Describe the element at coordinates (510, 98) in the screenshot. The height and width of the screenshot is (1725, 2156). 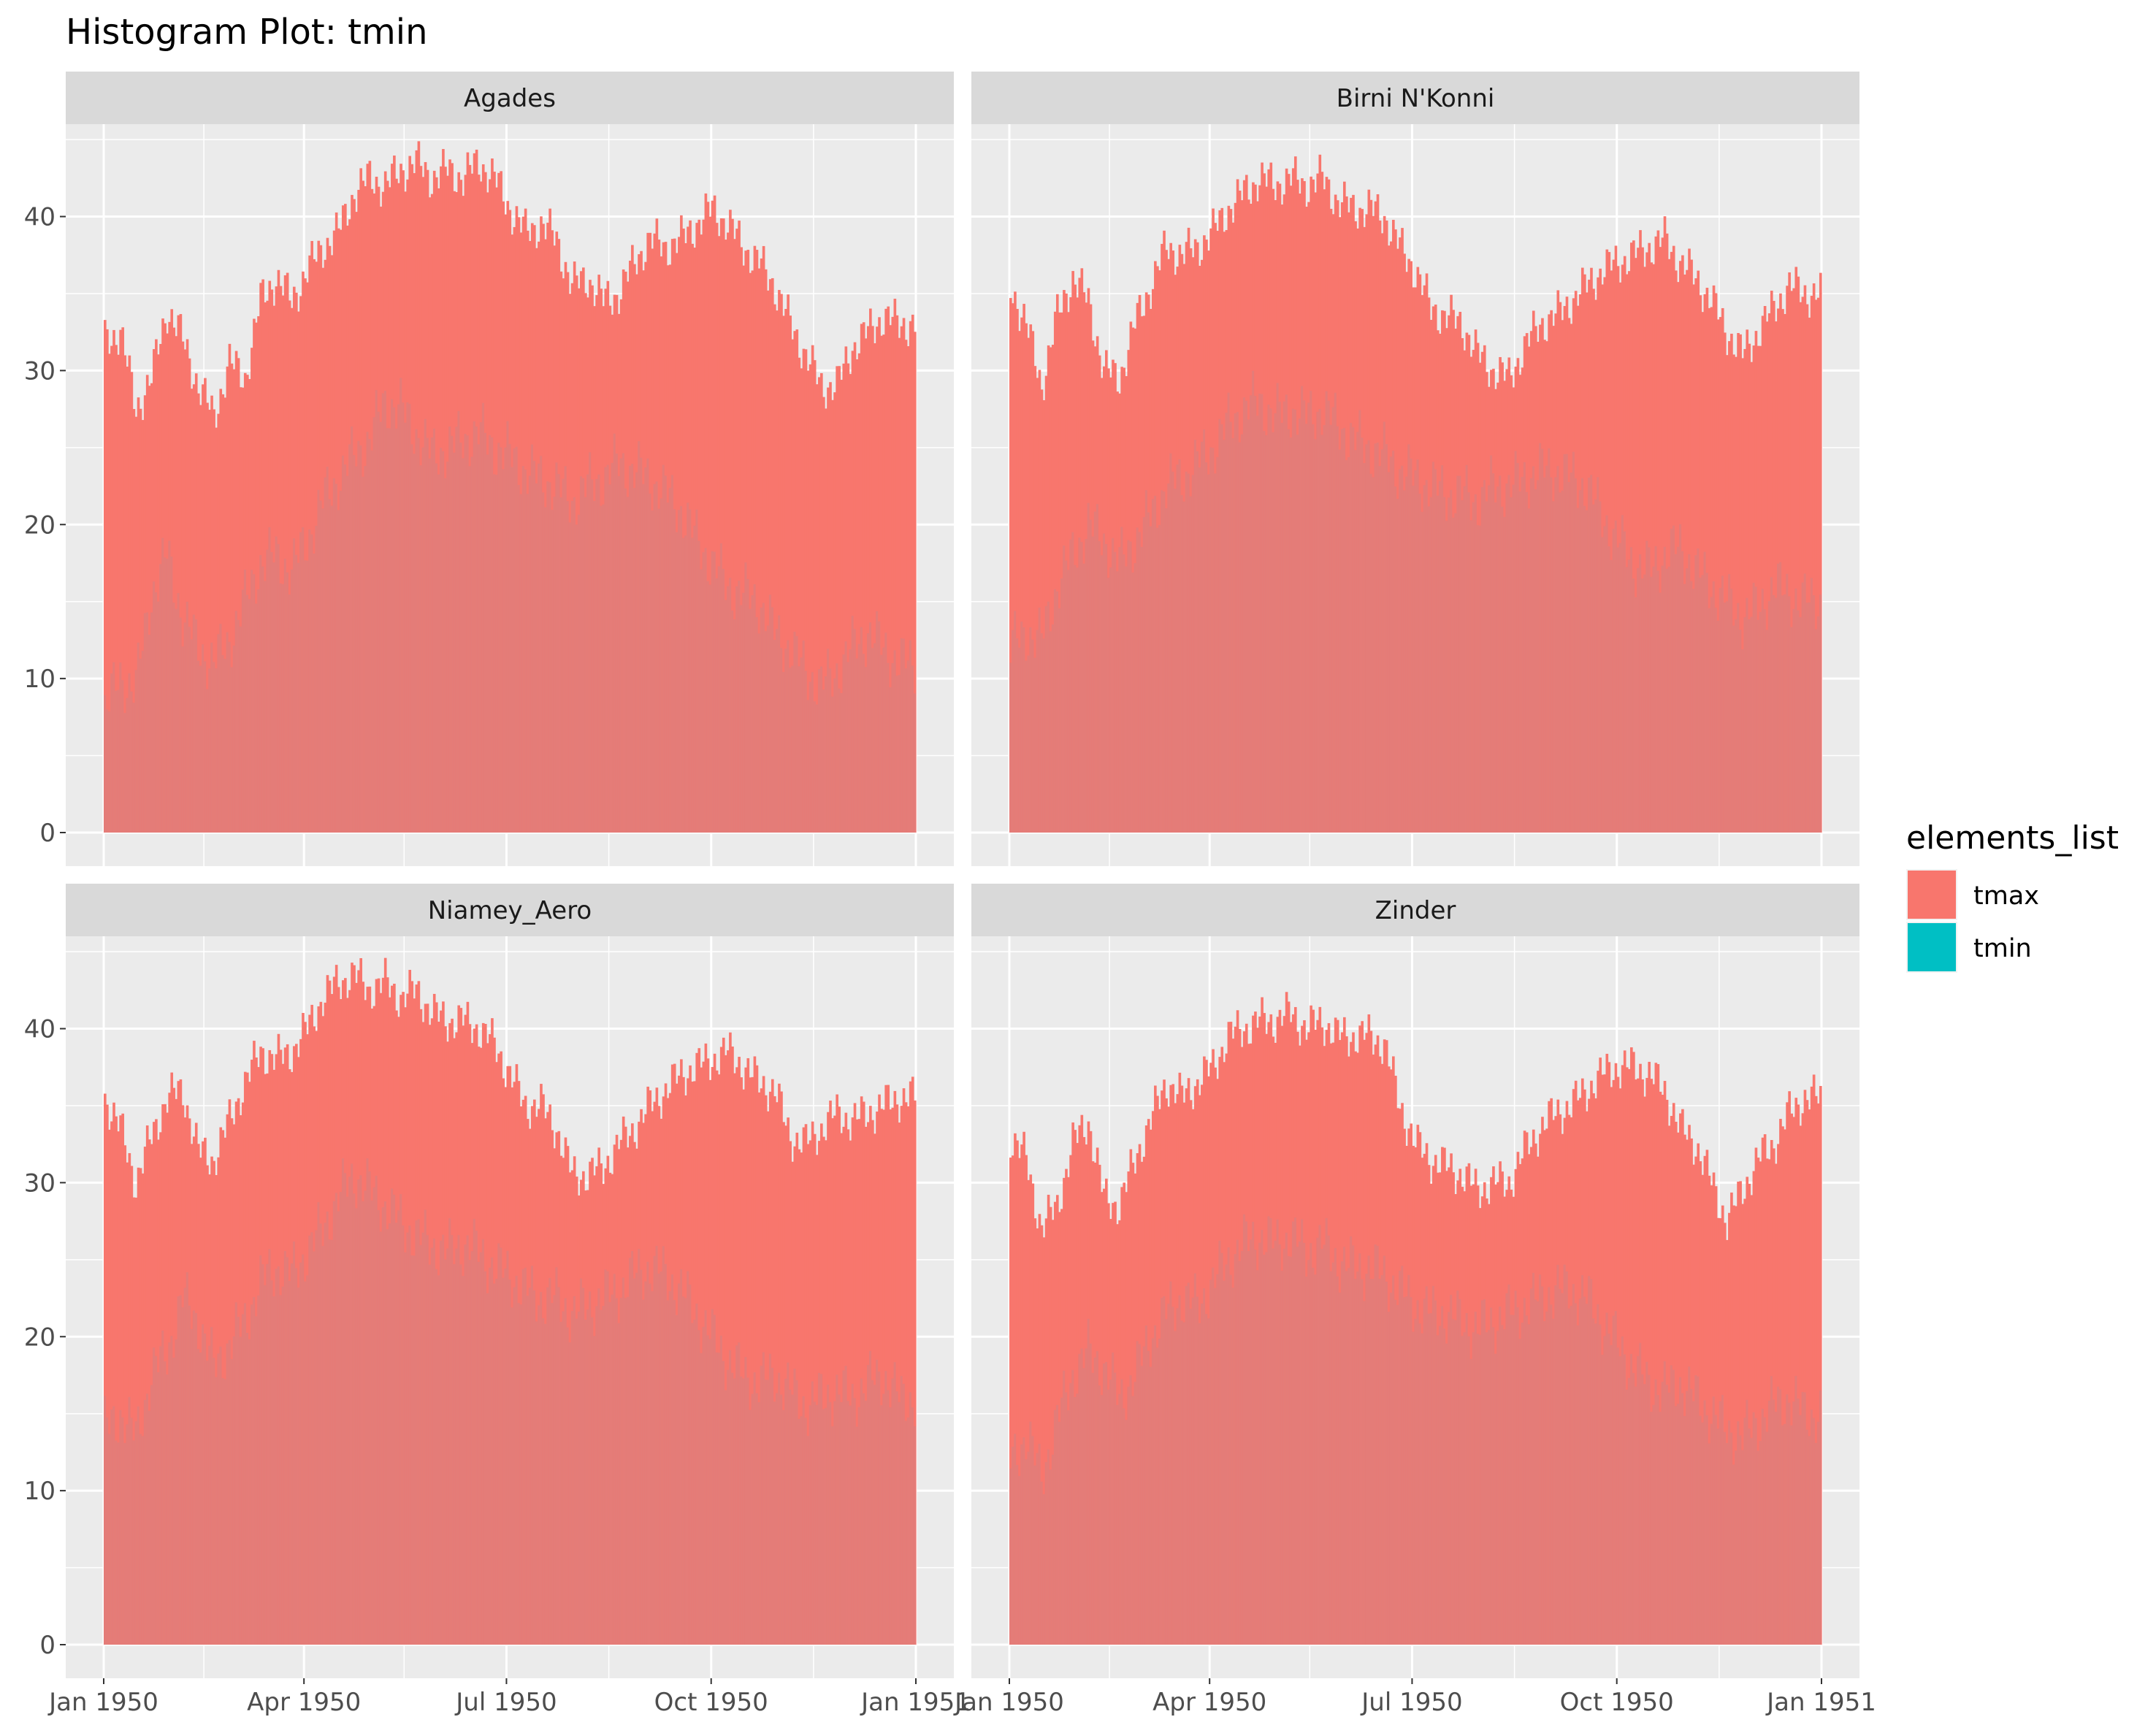
I see `facet-strip-label: Agades` at that location.